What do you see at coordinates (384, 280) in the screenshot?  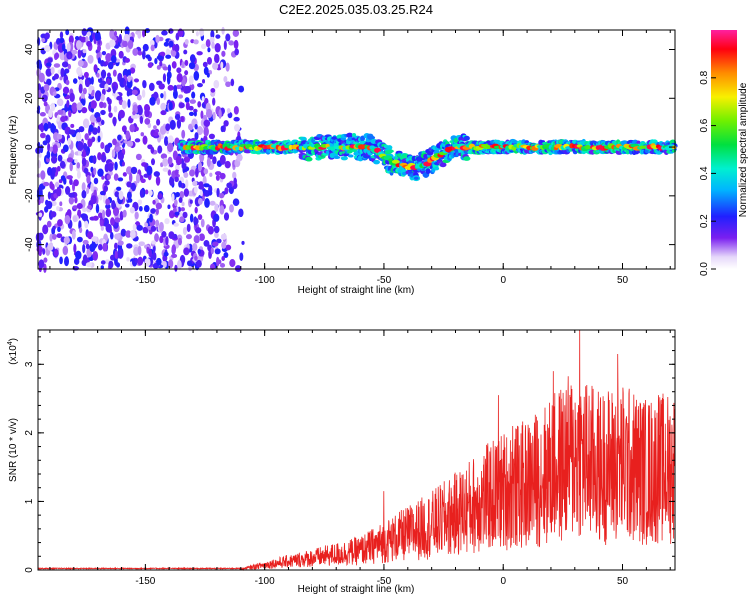 I see `spectrogram-x-tick-label: -50` at bounding box center [384, 280].